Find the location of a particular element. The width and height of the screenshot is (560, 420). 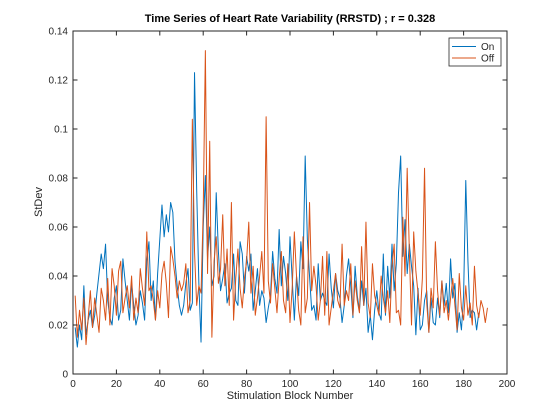

x-tick-label: 0 is located at coordinates (73, 384).